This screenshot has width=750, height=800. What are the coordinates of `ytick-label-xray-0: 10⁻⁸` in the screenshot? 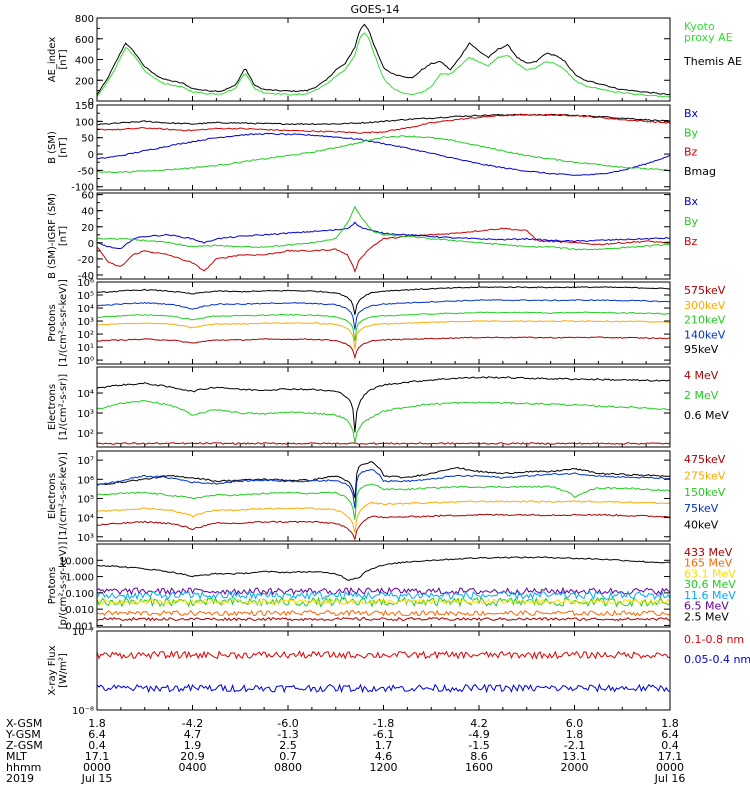 It's located at (83, 711).